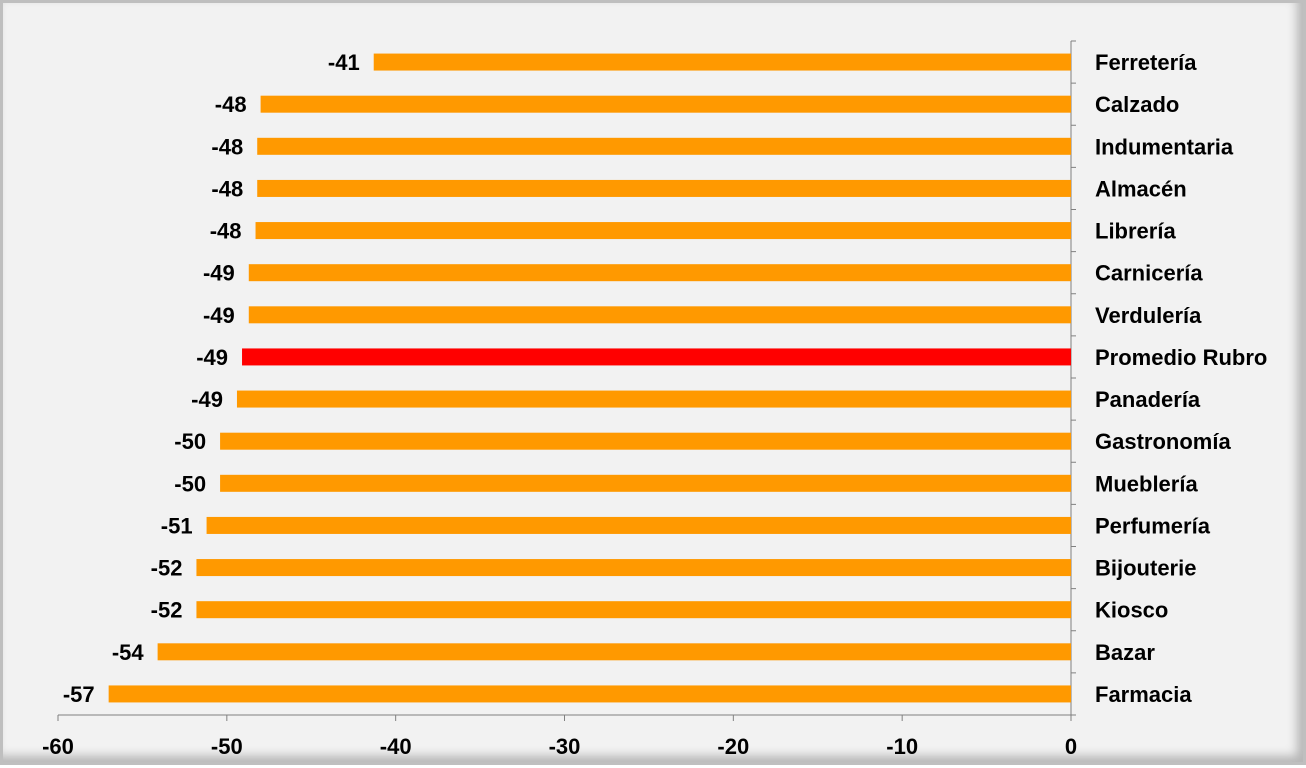 The width and height of the screenshot is (1306, 768). Describe the element at coordinates (227, 746) in the screenshot. I see `x-tick-label: -50` at that location.